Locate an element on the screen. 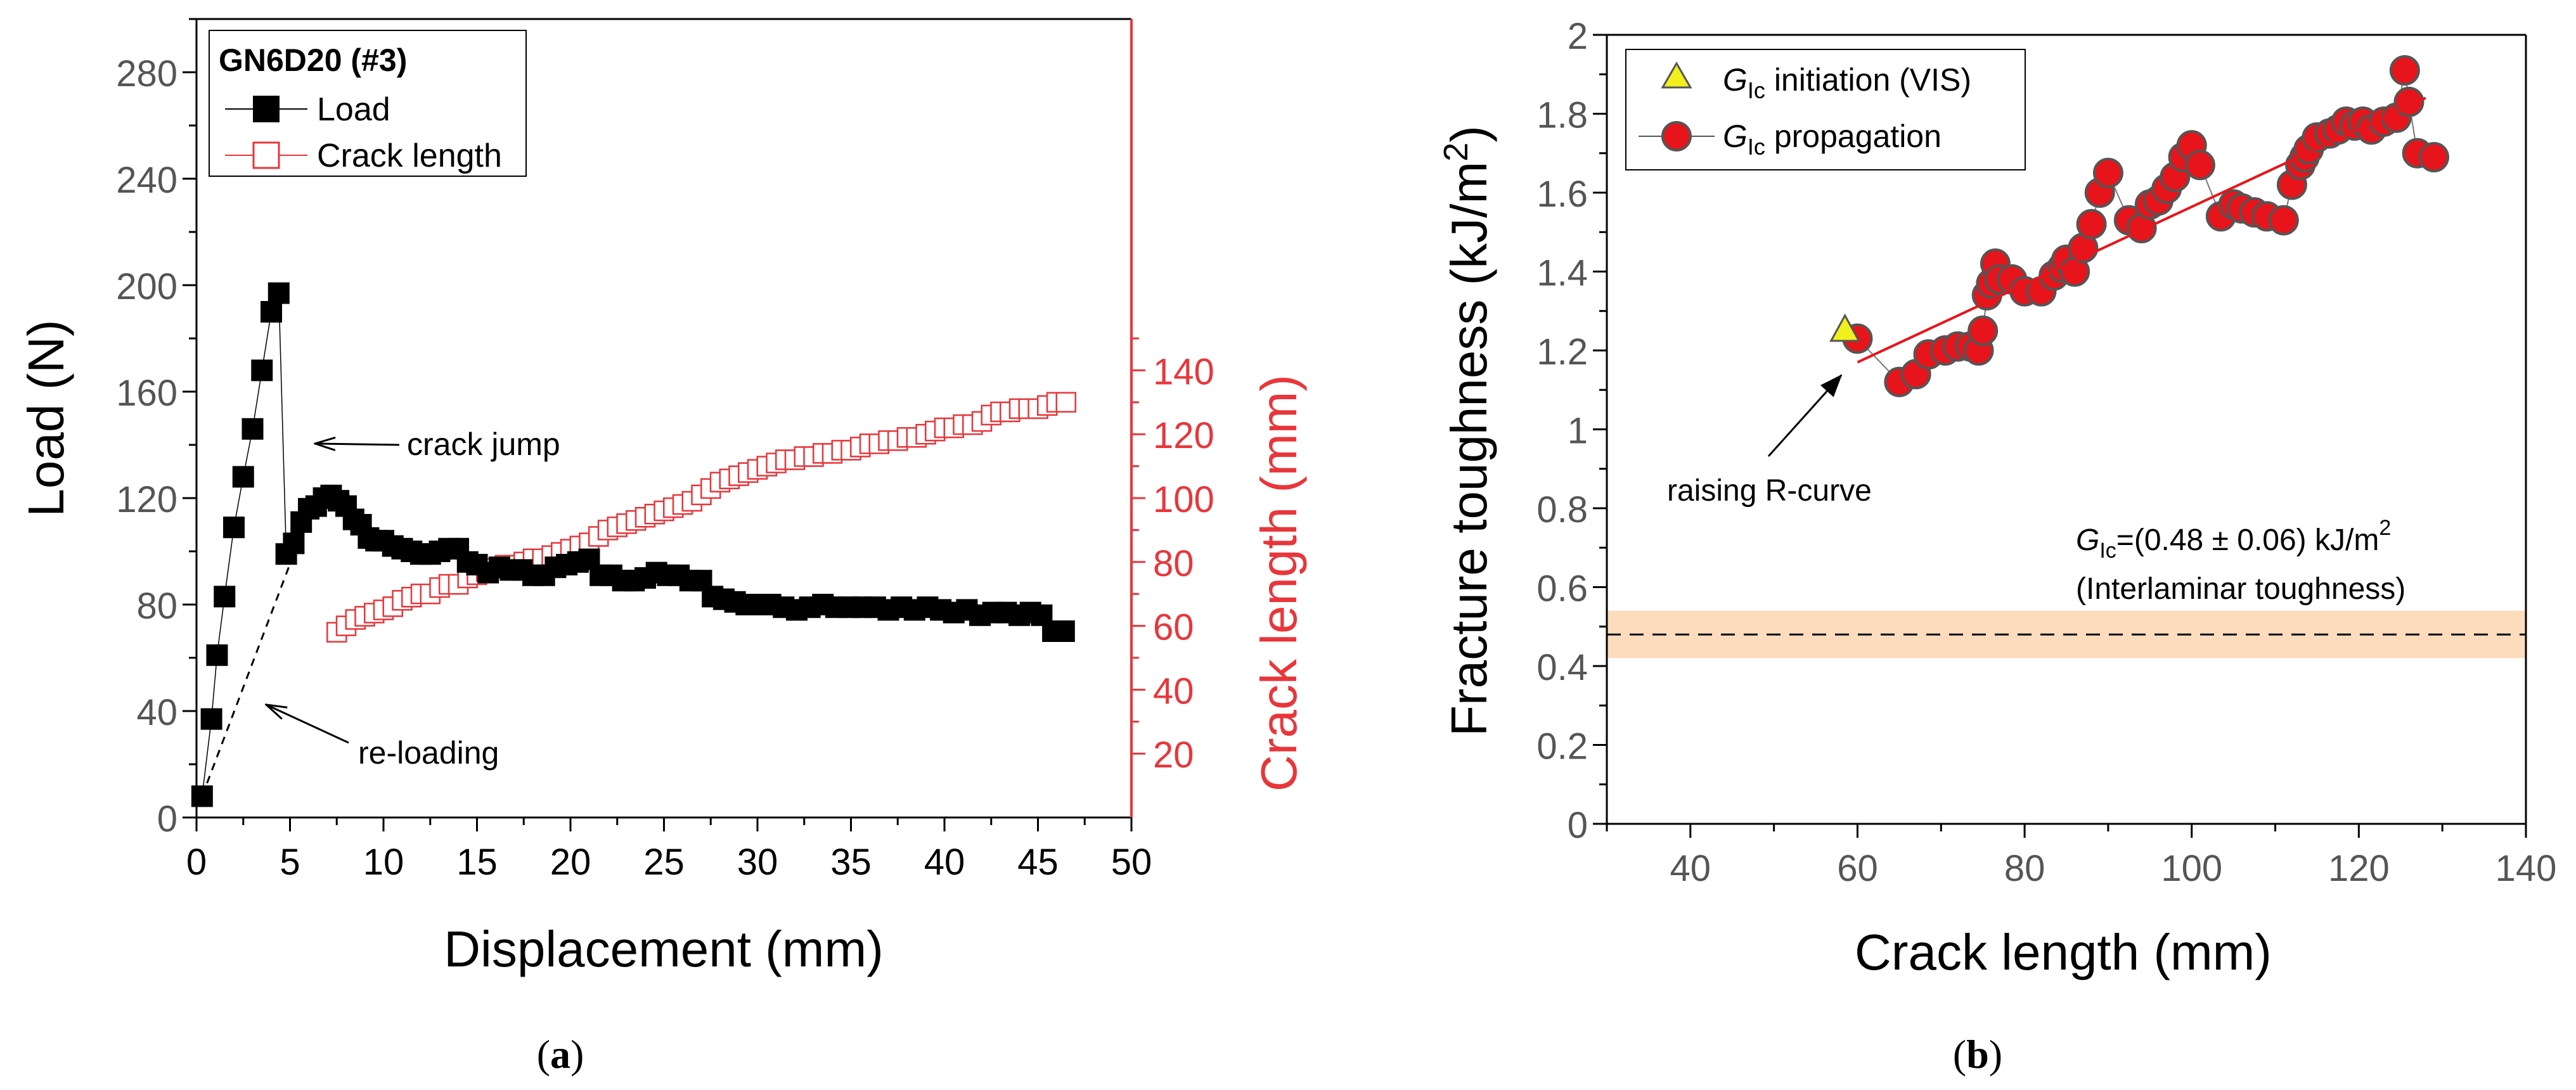  y-right-tick-label: 20 is located at coordinates (1173, 755).